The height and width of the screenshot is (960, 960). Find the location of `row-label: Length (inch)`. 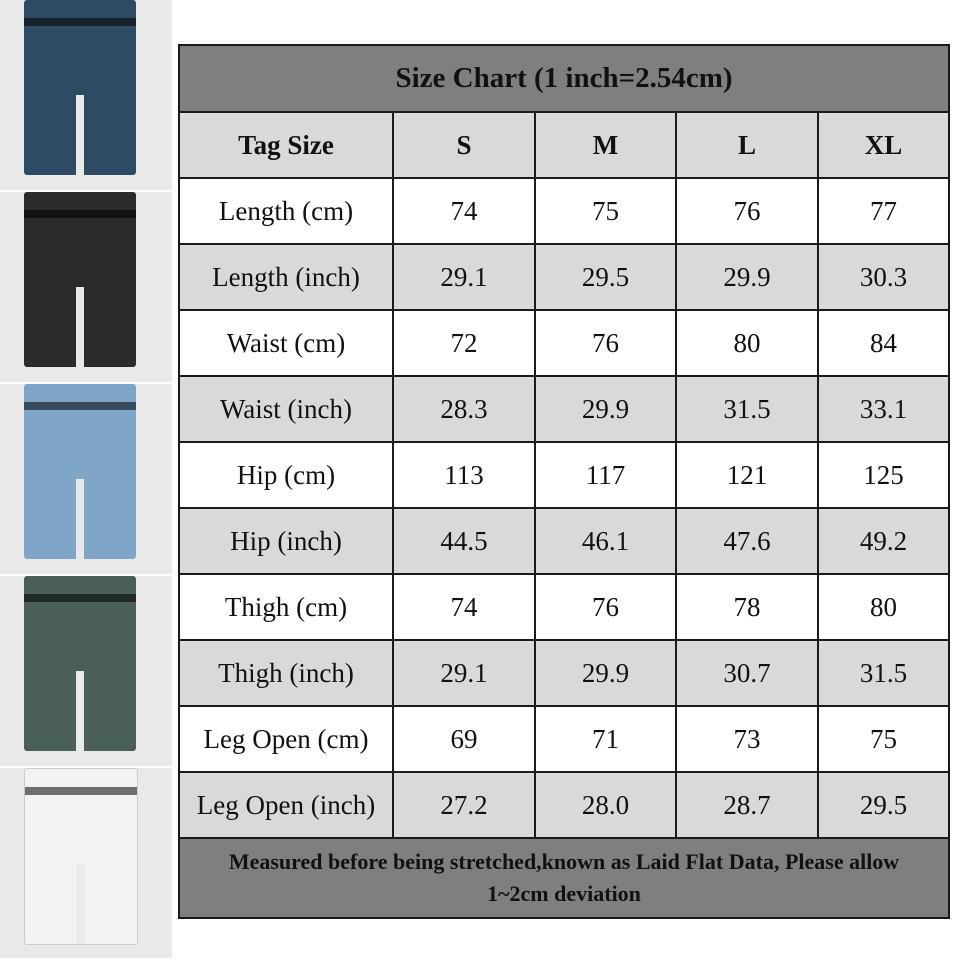

row-label: Length (inch) is located at coordinates (286, 277).